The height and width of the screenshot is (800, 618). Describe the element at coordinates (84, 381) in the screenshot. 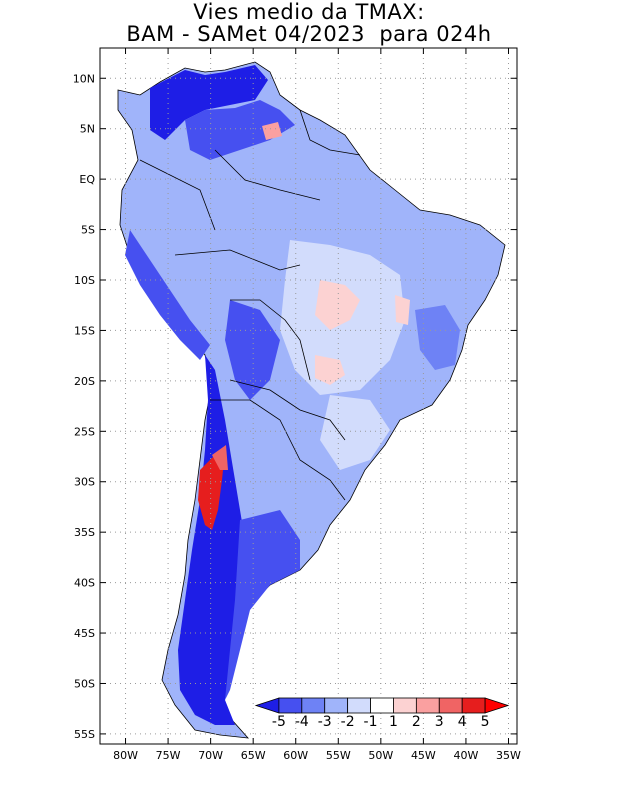

I see `lat-tick-label: 20S` at that location.